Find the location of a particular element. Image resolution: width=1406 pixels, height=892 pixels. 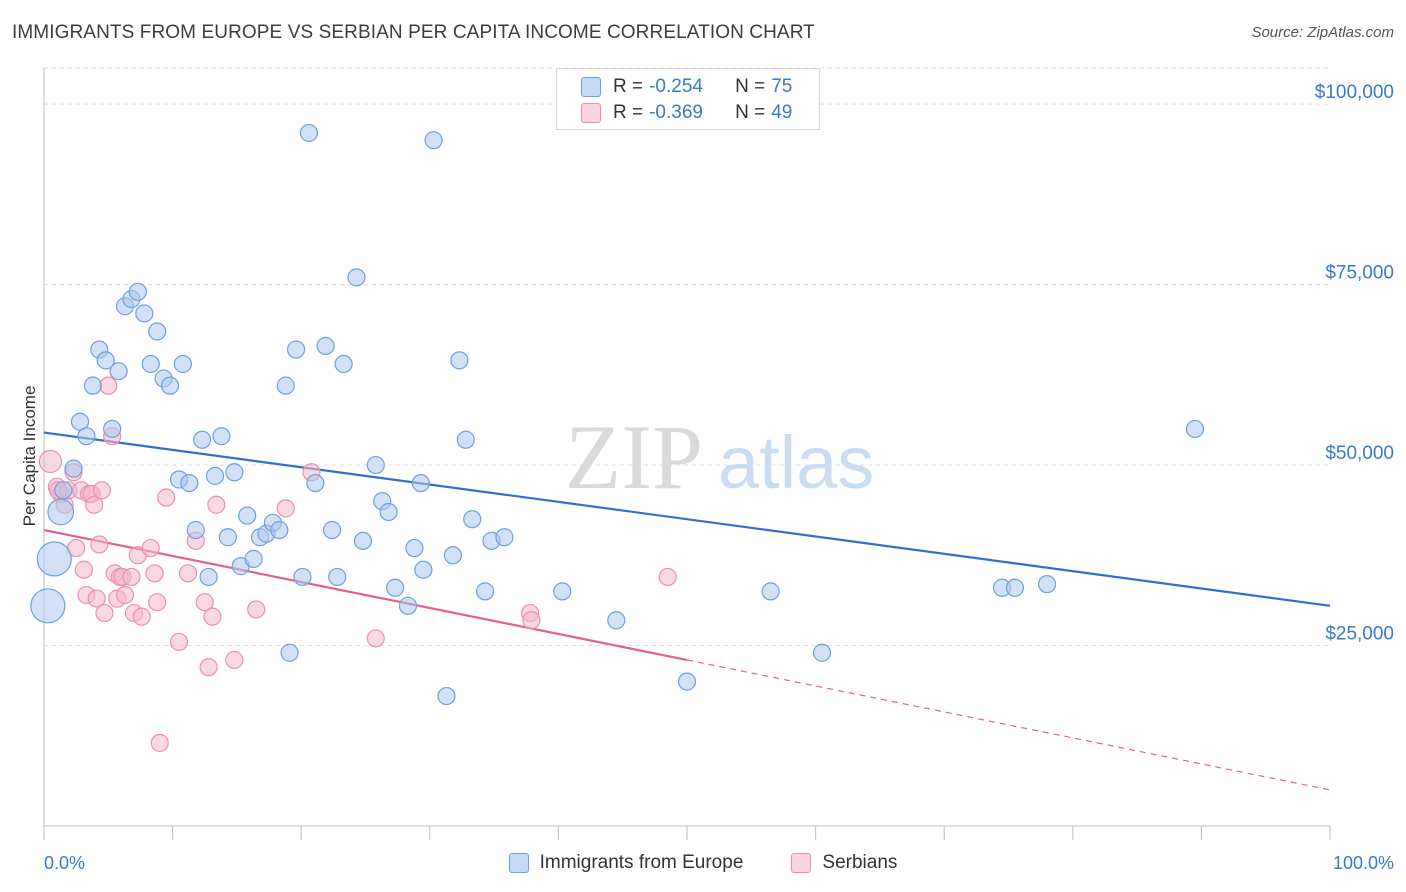

chart-source: Source: ZipAtlas.com is located at coordinates (1322, 32).